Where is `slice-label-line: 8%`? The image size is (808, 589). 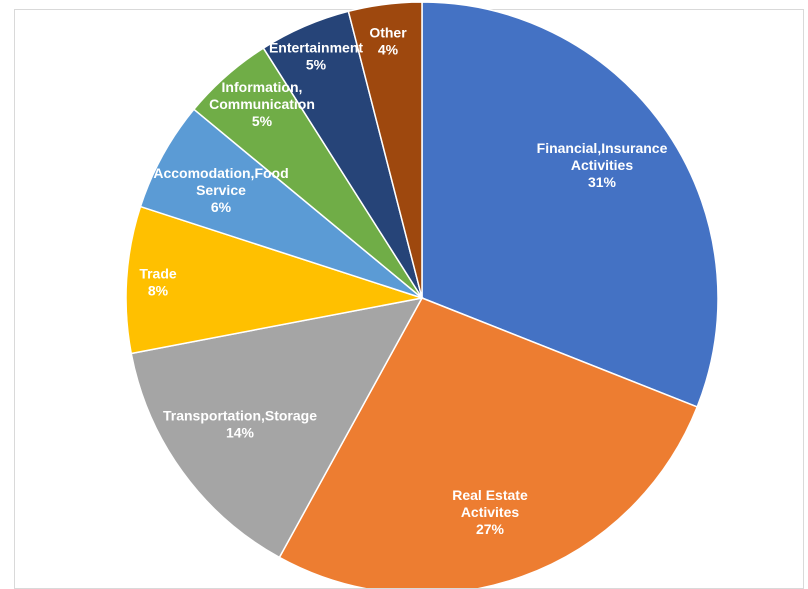
slice-label-line: 8% is located at coordinates (158, 291).